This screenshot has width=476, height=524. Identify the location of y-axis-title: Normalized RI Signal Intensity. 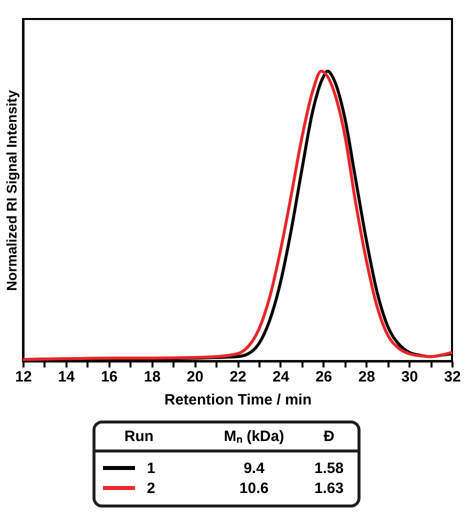
(12, 190).